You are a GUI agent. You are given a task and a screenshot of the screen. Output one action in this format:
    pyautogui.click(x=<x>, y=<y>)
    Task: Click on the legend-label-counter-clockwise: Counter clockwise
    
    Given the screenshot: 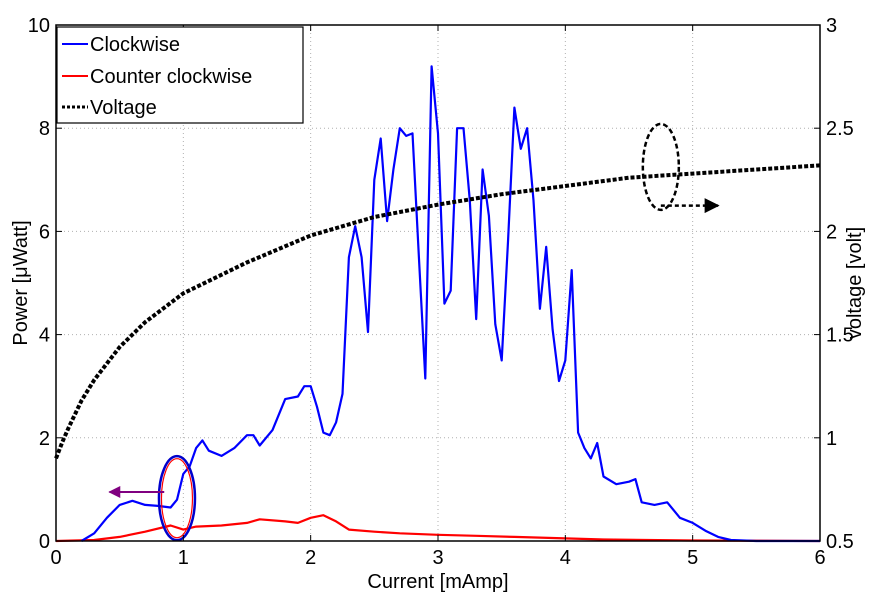 What is the action you would take?
    pyautogui.click(x=171, y=77)
    